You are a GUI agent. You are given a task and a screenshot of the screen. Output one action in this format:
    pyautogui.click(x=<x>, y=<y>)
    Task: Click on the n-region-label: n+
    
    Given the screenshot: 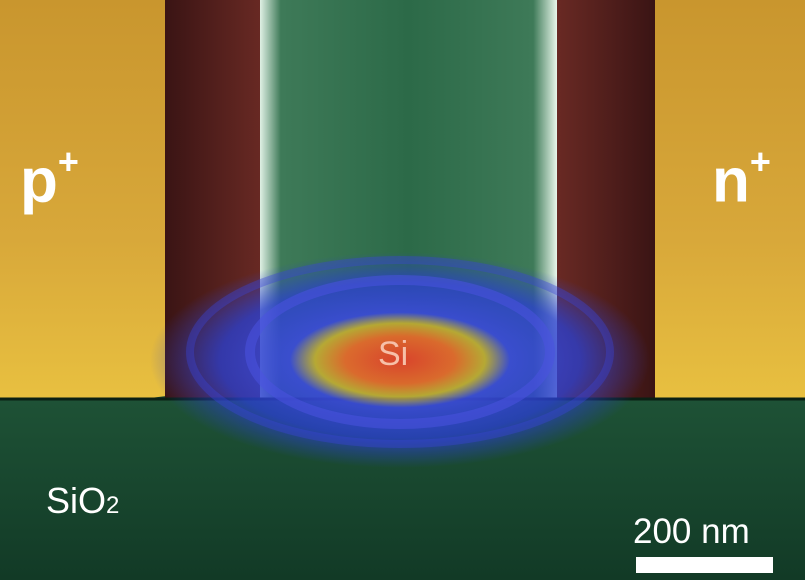 What is the action you would take?
    pyautogui.click(x=741, y=178)
    